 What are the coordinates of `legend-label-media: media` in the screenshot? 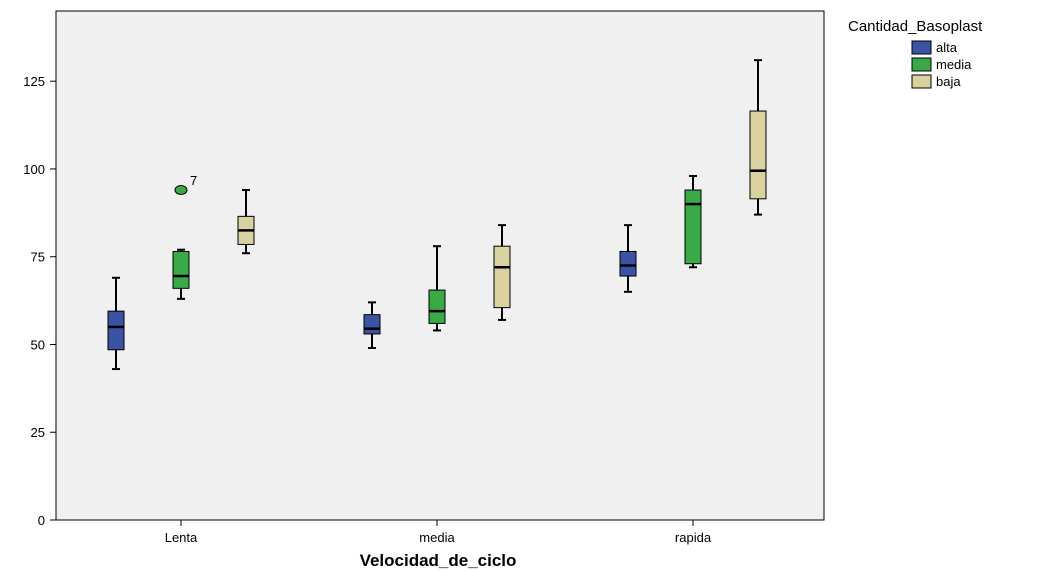 It's located at (954, 64).